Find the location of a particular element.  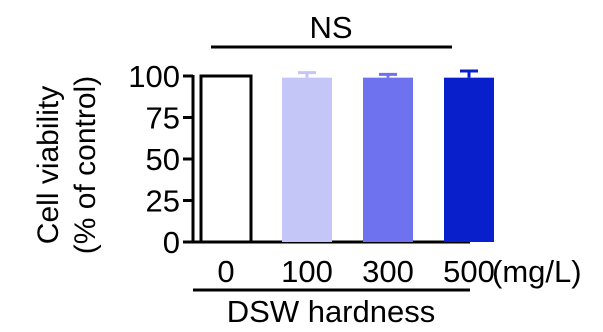

y-tick-label-0: 0 is located at coordinates (171, 242).